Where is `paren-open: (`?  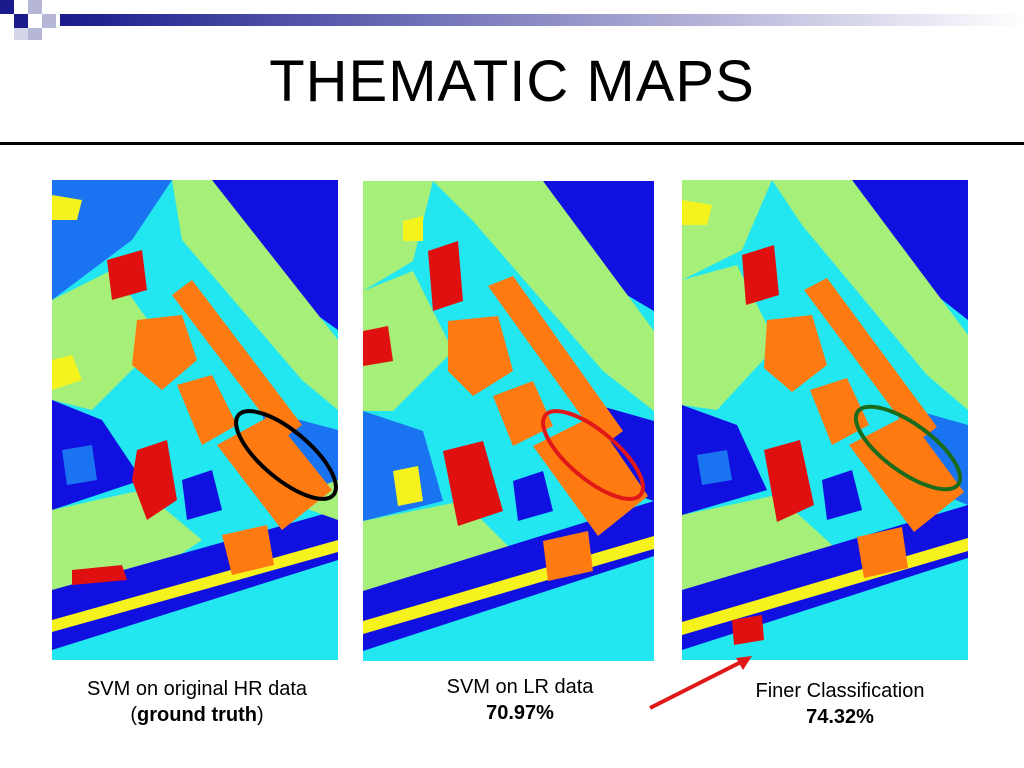 paren-open: ( is located at coordinates (134, 715).